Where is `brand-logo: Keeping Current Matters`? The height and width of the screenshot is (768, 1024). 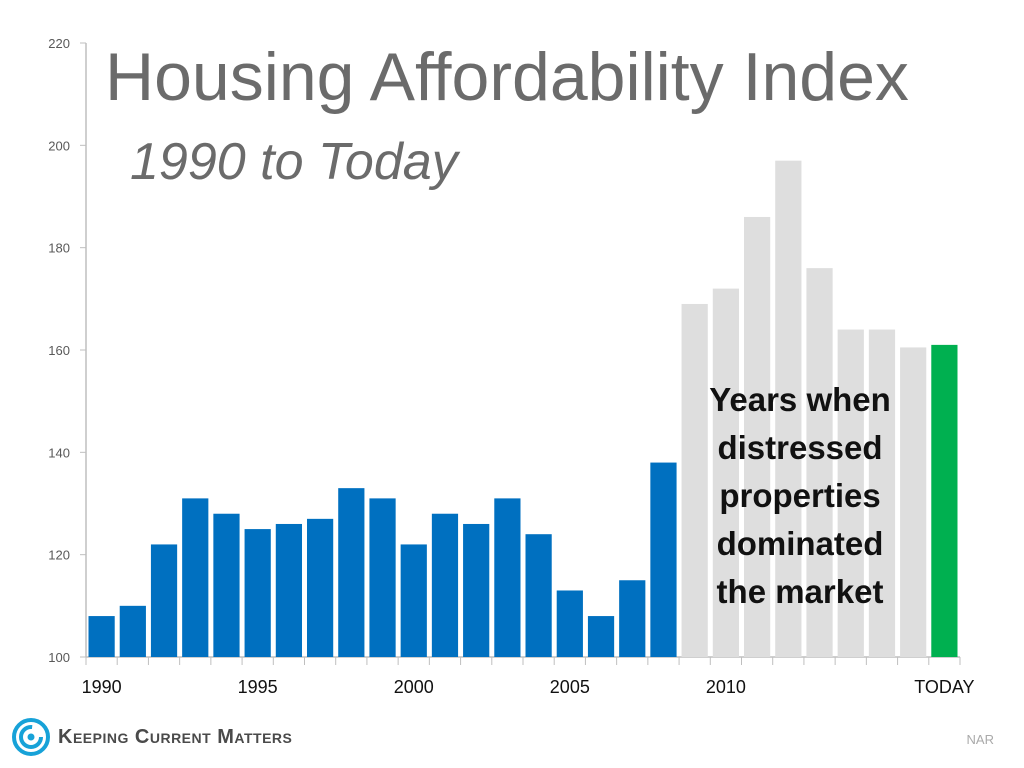 brand-logo: Keeping Current Matters is located at coordinates (152, 737).